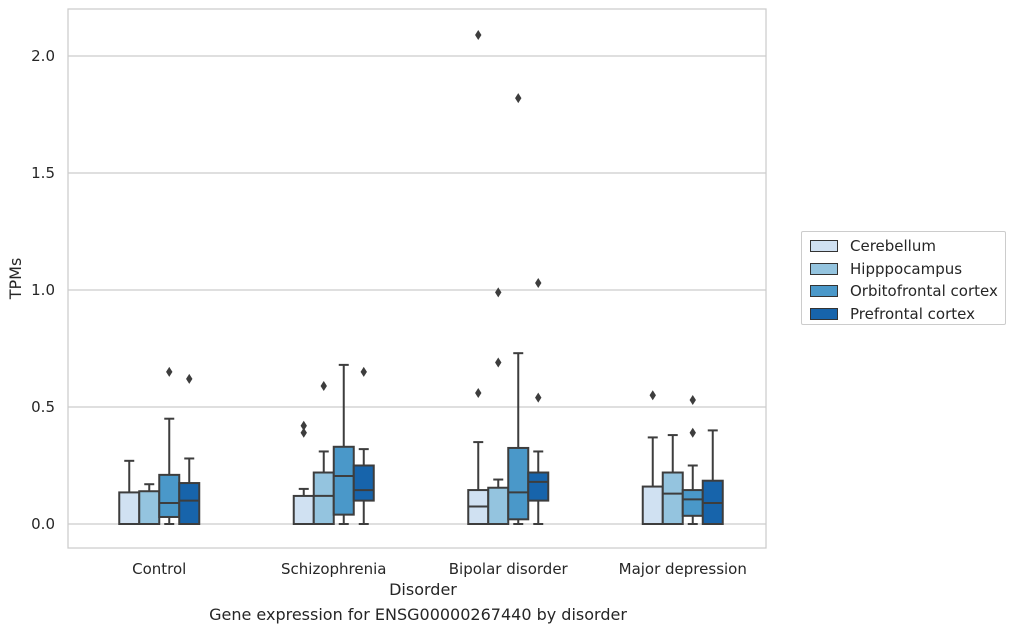 This screenshot has height=634, width=1018. Describe the element at coordinates (159, 569) in the screenshot. I see `x-tick-label: Control` at that location.